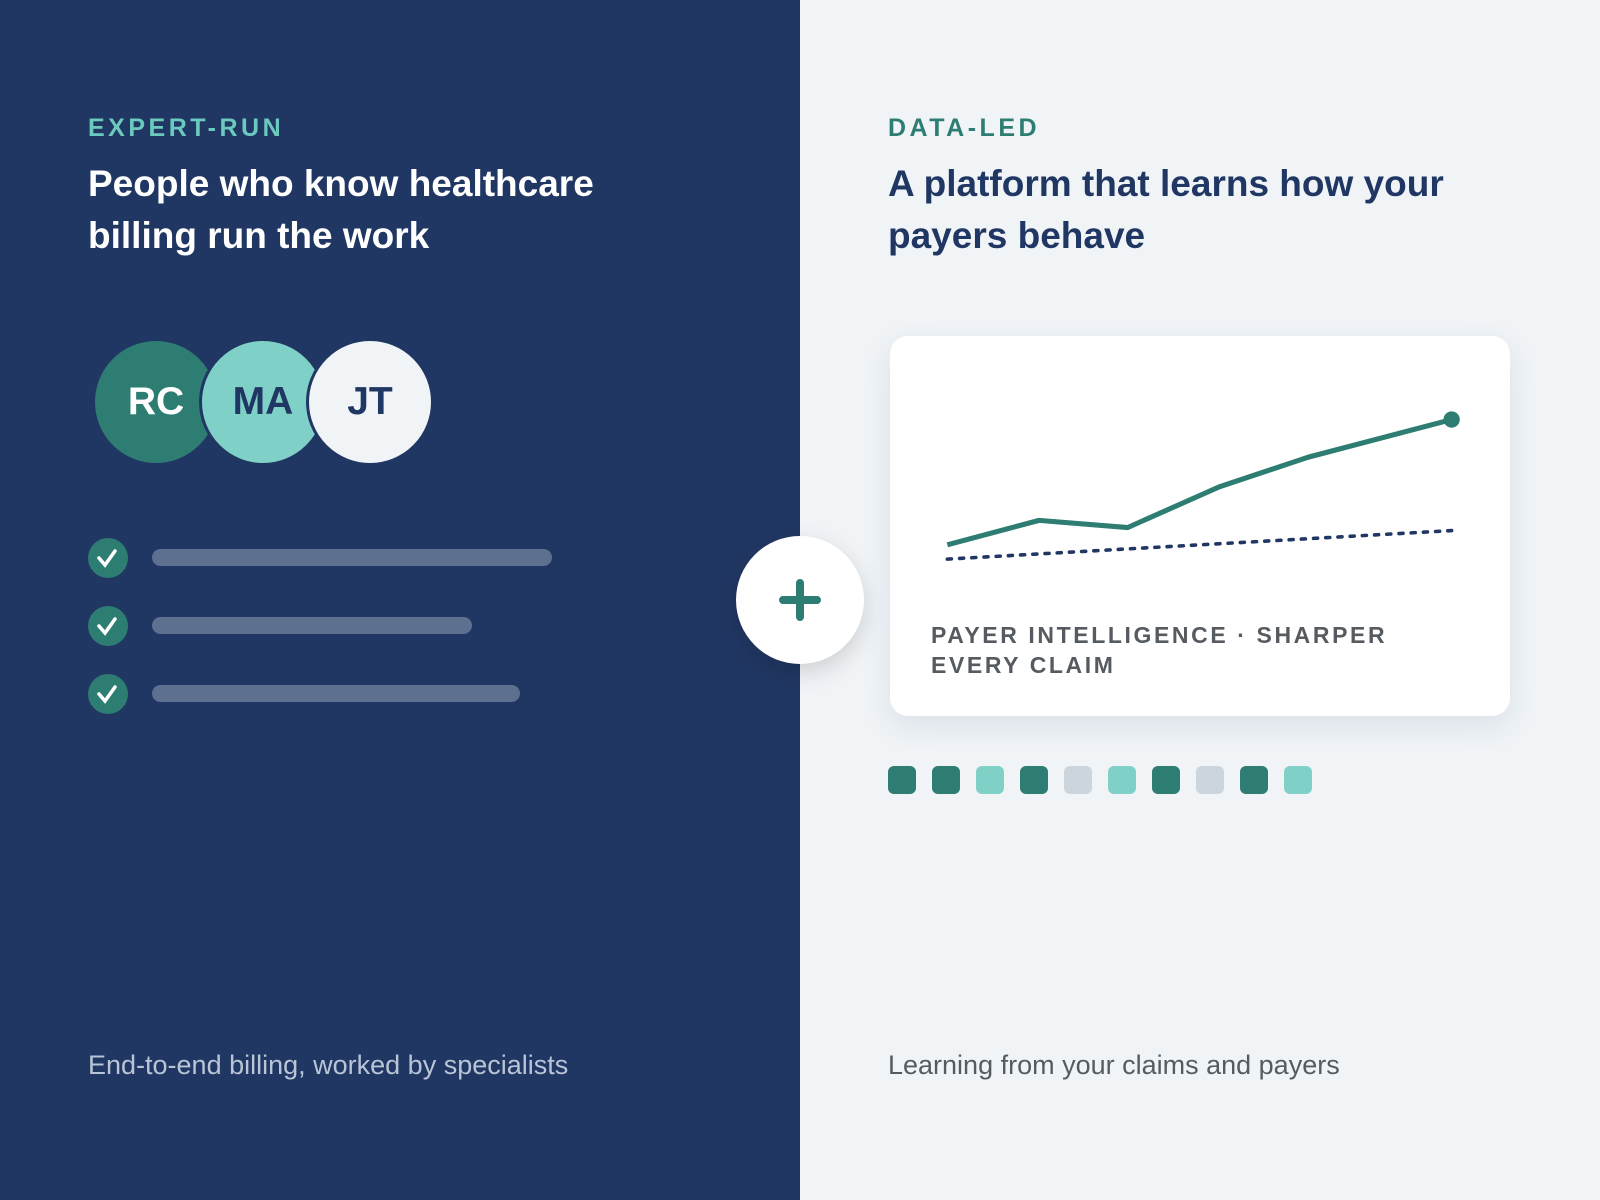 Image resolution: width=1600 pixels, height=1200 pixels. I want to click on avatar: MA, so click(263, 402).